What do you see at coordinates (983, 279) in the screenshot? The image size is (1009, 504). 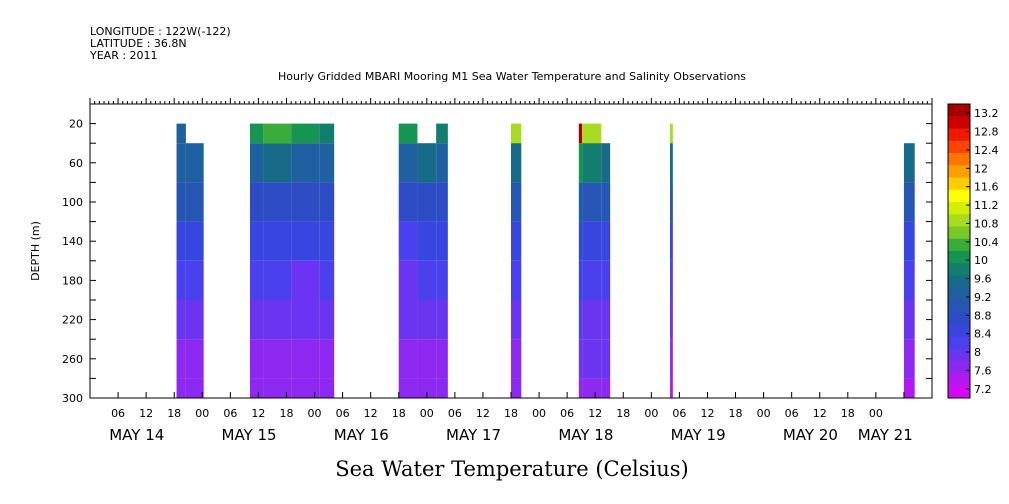 I see `colorbar-label: 9.6` at bounding box center [983, 279].